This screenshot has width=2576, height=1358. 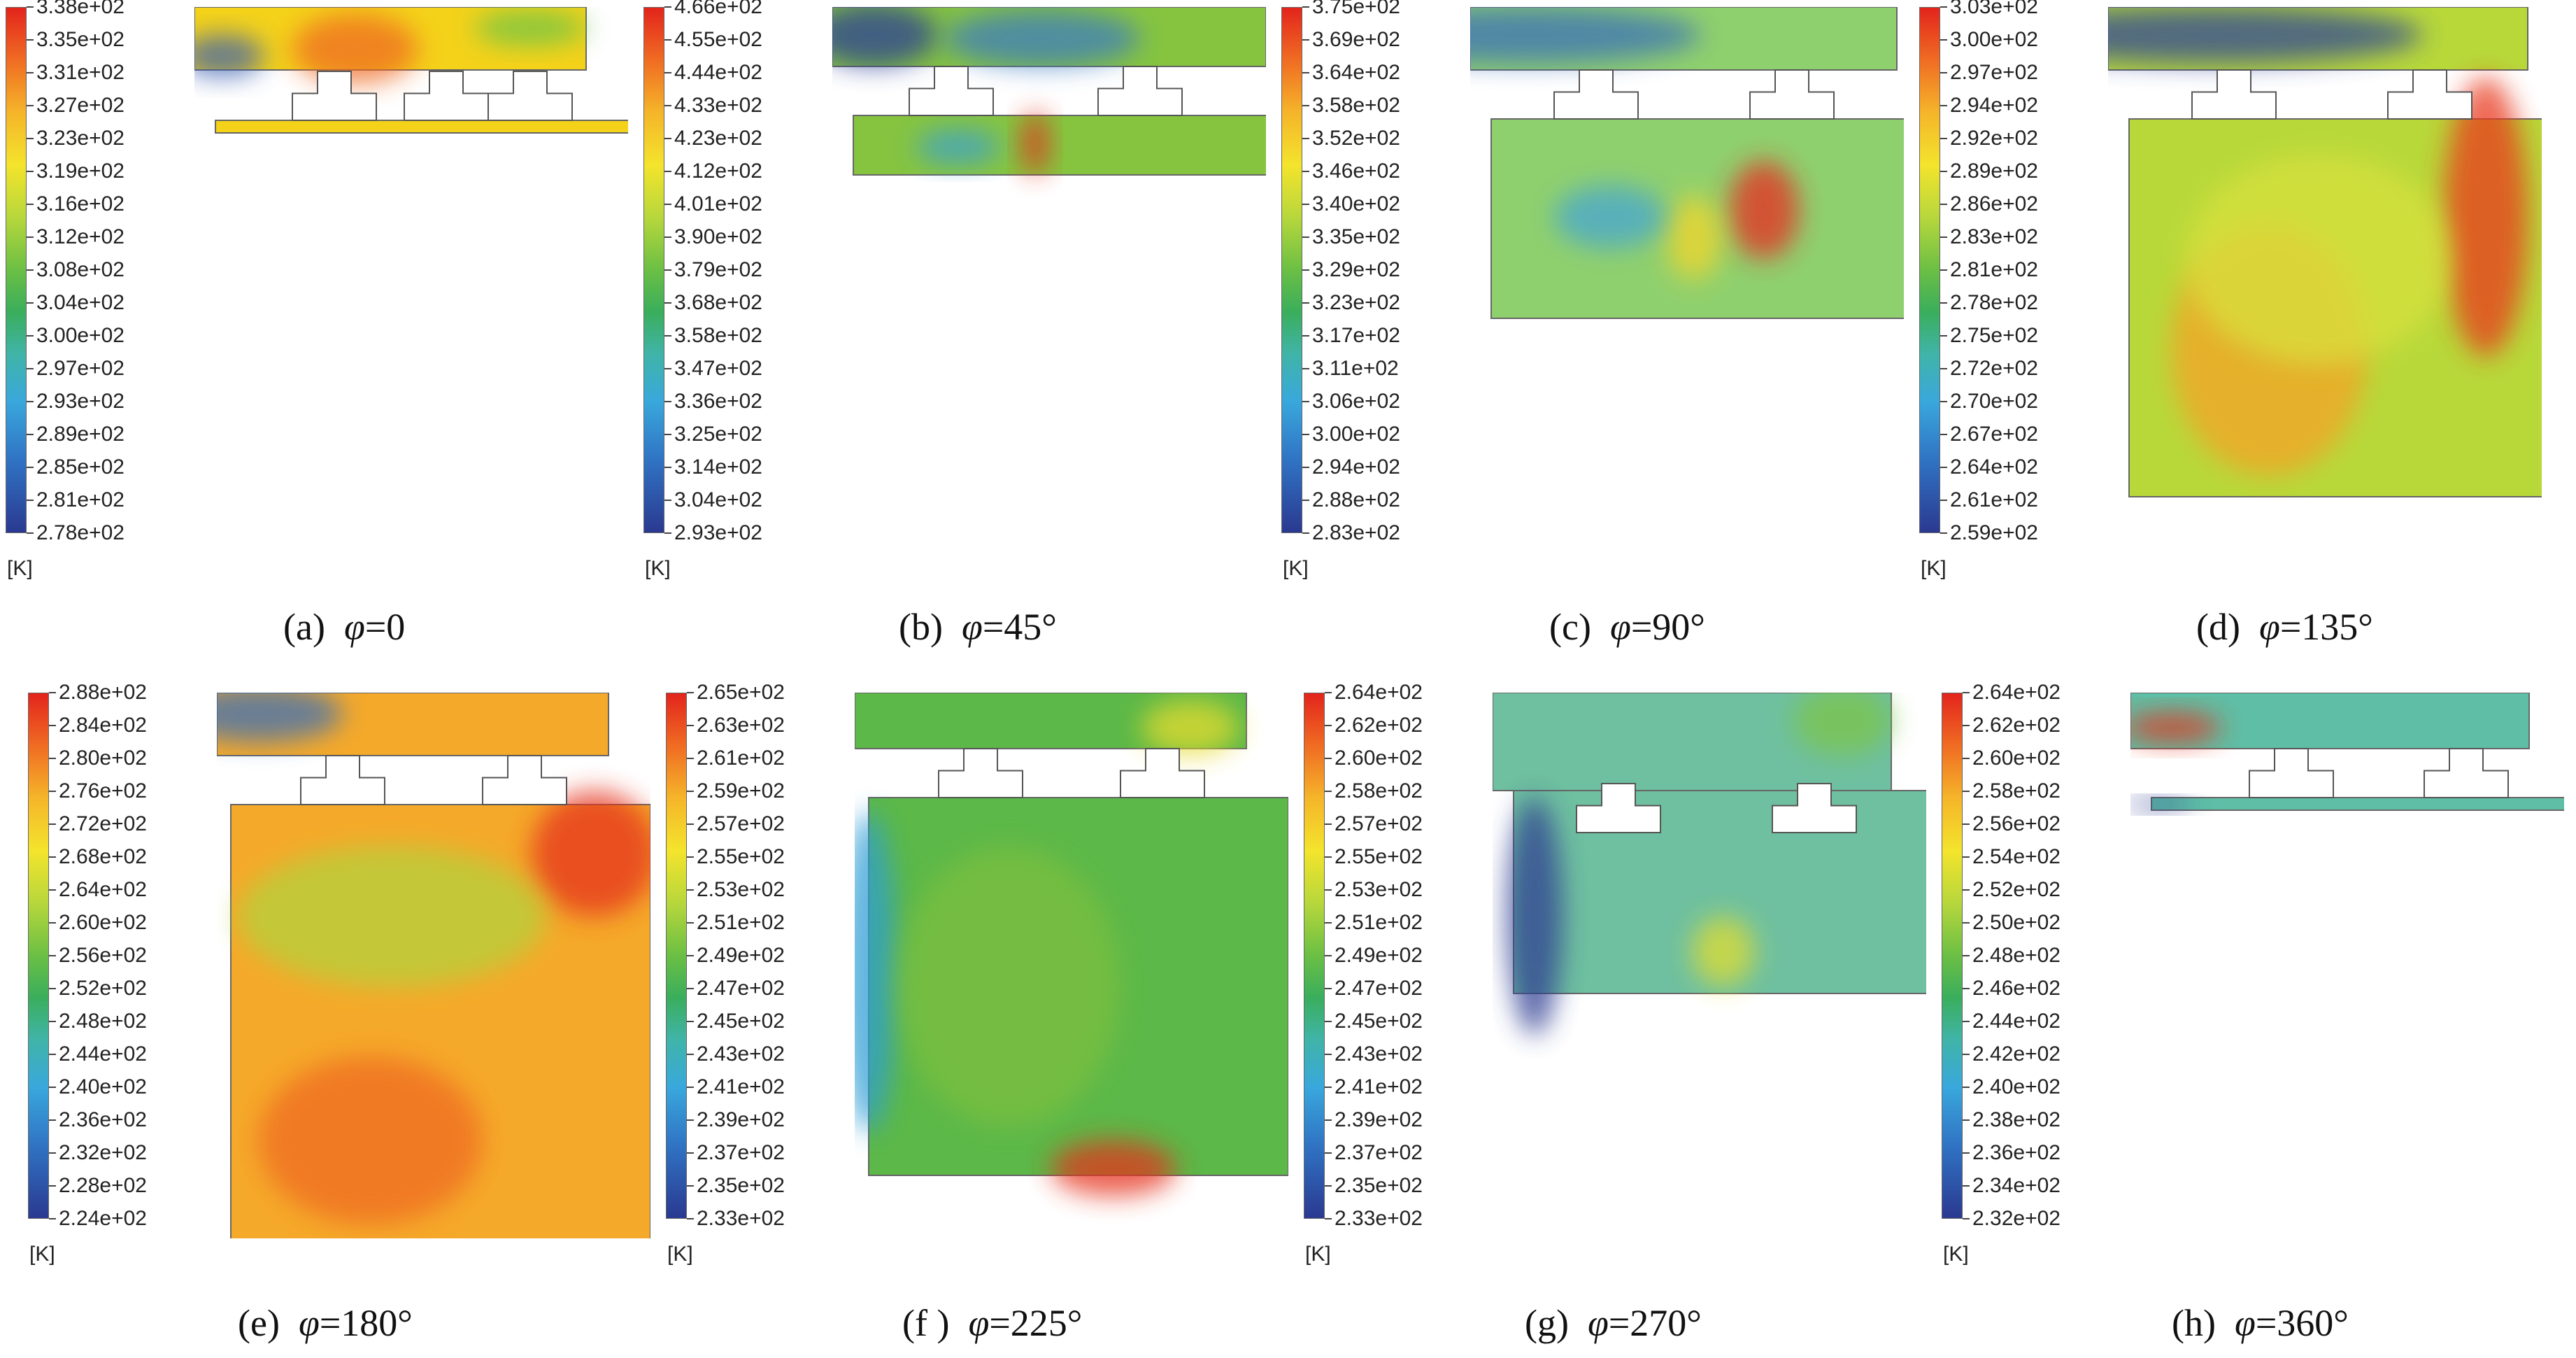 What do you see at coordinates (2016, 1186) in the screenshot?
I see `colorbar-tick-label: 2.34e+02` at bounding box center [2016, 1186].